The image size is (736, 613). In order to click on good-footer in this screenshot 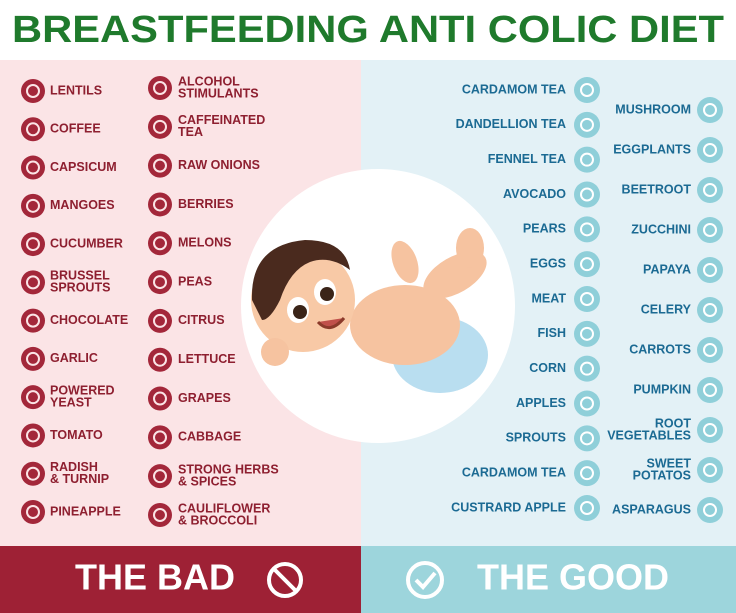, I will do `click(548, 579)`.